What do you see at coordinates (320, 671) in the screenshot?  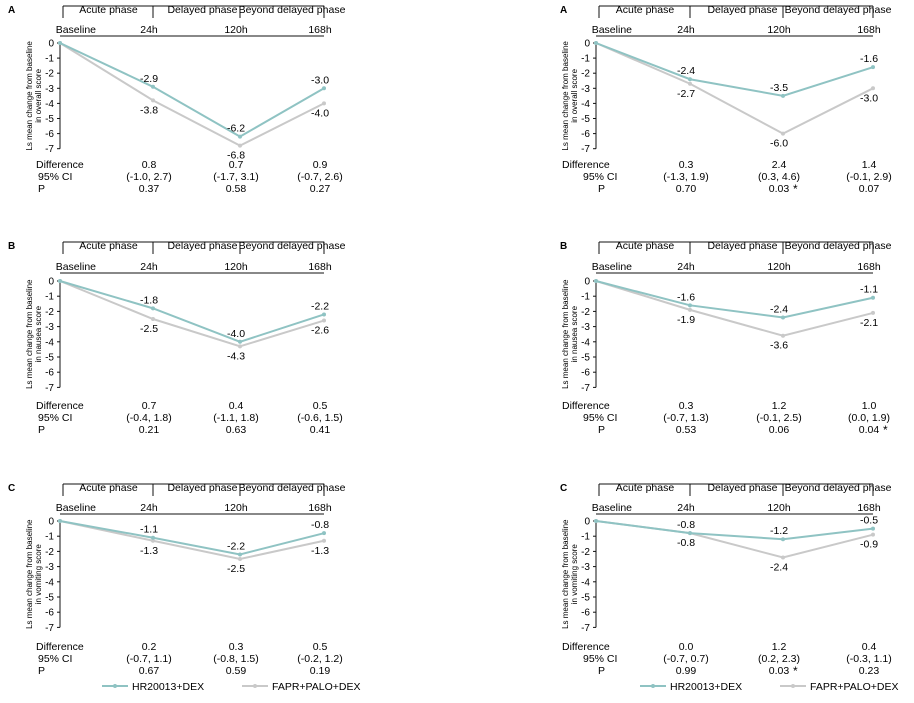 I see `panel4-stat-p-2: 0.19` at bounding box center [320, 671].